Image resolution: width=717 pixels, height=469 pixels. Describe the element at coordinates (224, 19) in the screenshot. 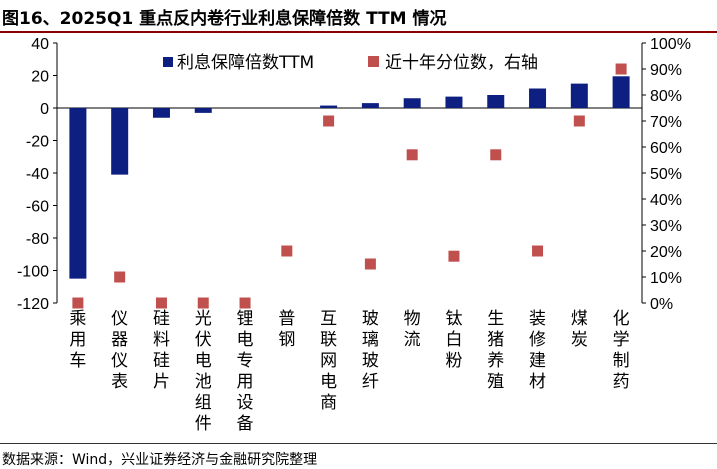

I see `figure-title: 图16、2025Q1 重点反内卷行业利息保障倍数 TTM 情况` at that location.